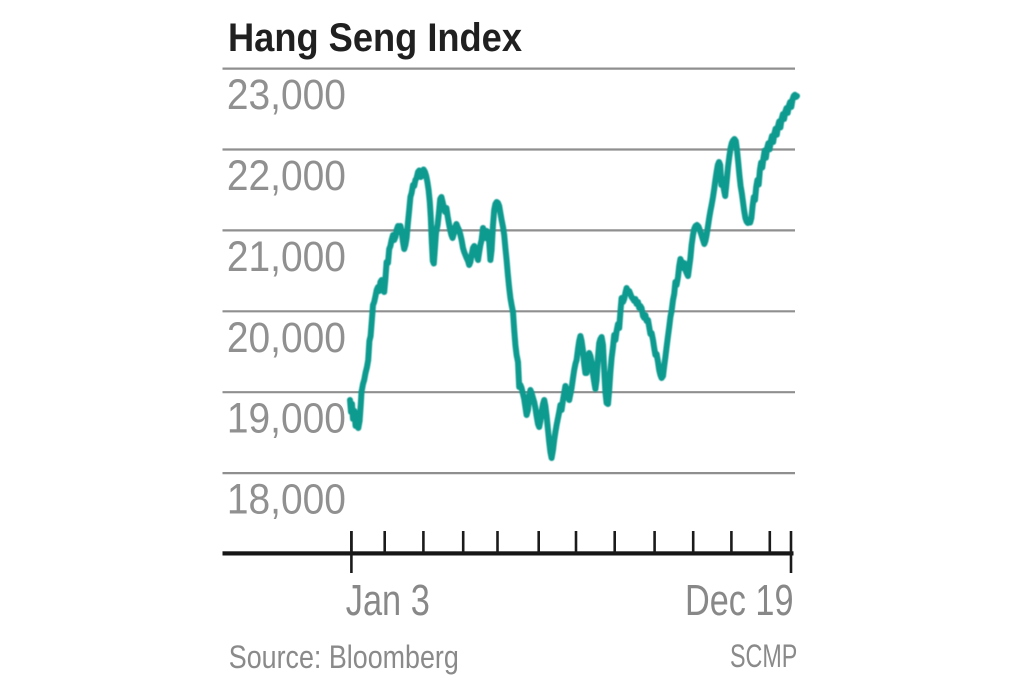  What do you see at coordinates (286, 419) in the screenshot?
I see `svg-text: 19,000` at bounding box center [286, 419].